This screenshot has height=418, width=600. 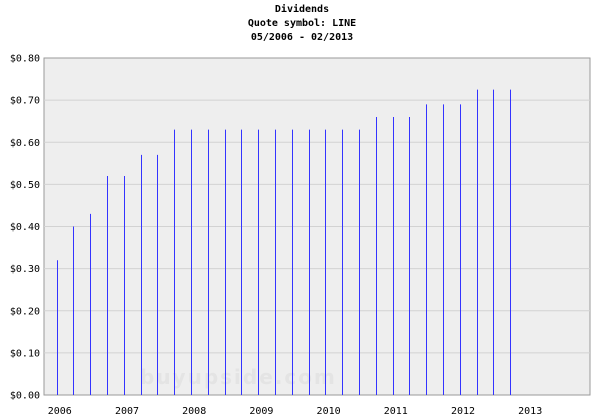 I want to click on watermark: buyupside.com, so click(x=238, y=377).